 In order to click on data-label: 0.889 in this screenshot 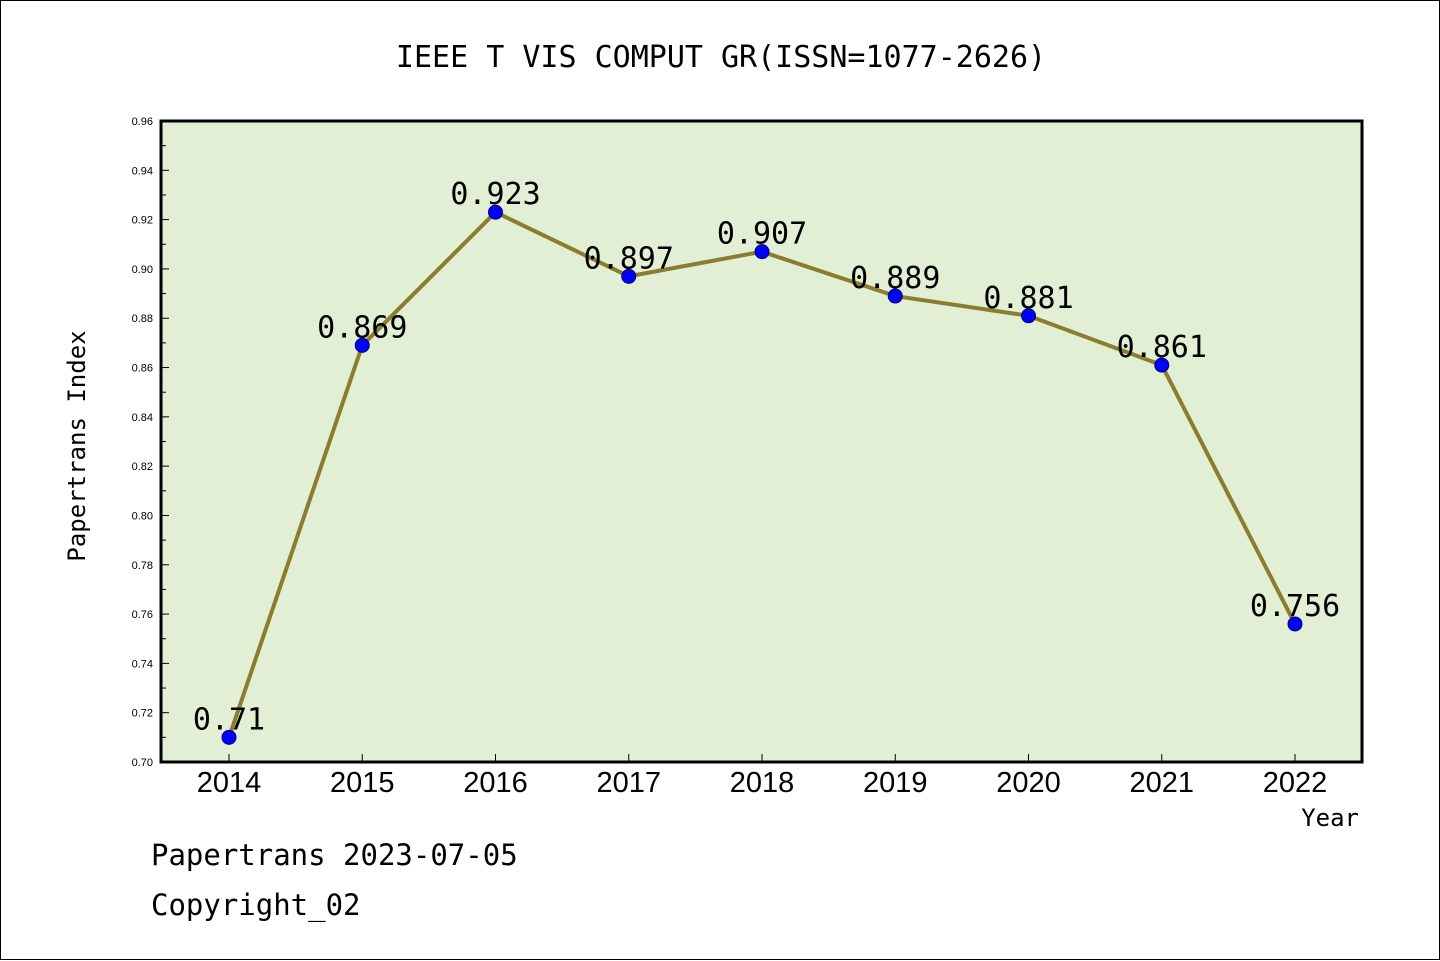, I will do `click(895, 278)`.